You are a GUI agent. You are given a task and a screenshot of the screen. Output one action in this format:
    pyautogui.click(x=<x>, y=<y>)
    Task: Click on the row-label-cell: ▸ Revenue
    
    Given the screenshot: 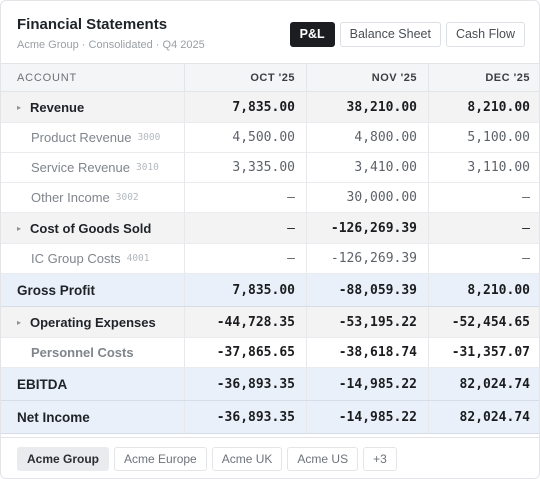 What is the action you would take?
    pyautogui.click(x=92, y=107)
    